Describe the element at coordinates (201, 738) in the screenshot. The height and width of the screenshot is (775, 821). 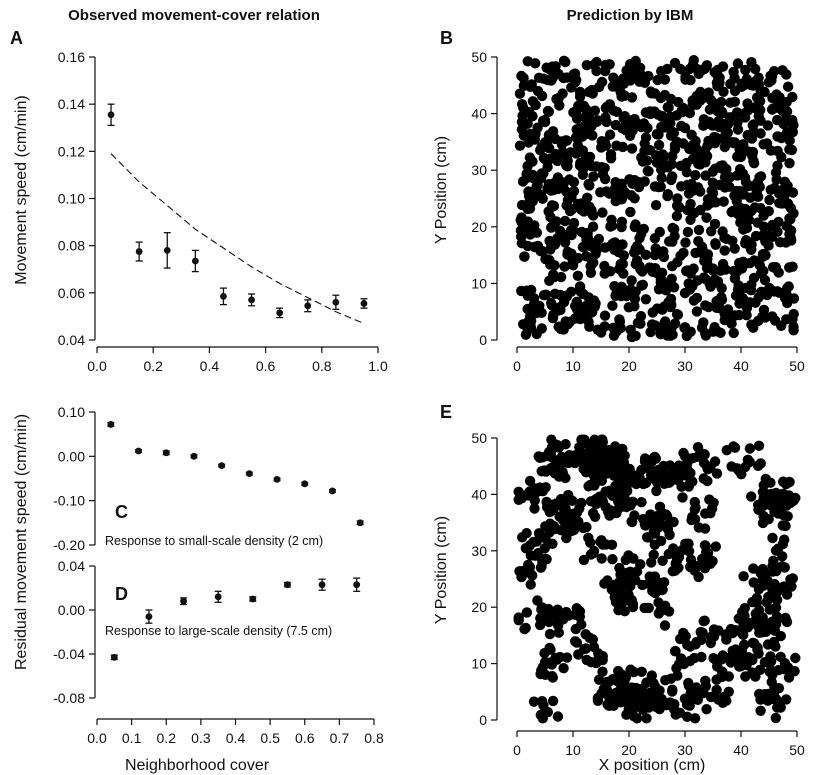
I see `x-tick-label: 0.3` at that location.